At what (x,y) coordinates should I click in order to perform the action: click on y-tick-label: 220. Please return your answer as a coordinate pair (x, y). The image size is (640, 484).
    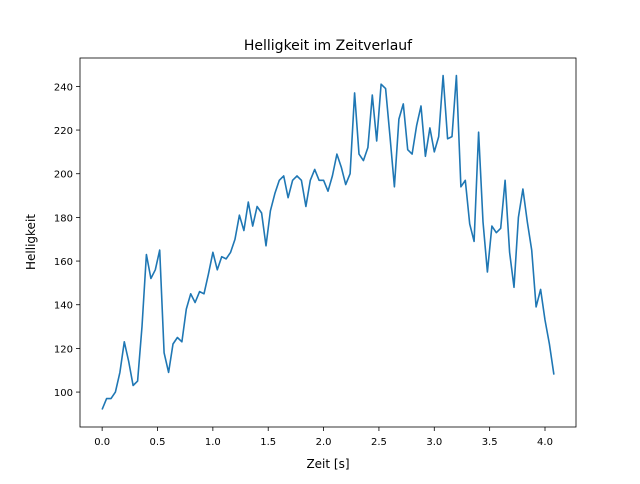
    Looking at the image, I should click on (63, 131).